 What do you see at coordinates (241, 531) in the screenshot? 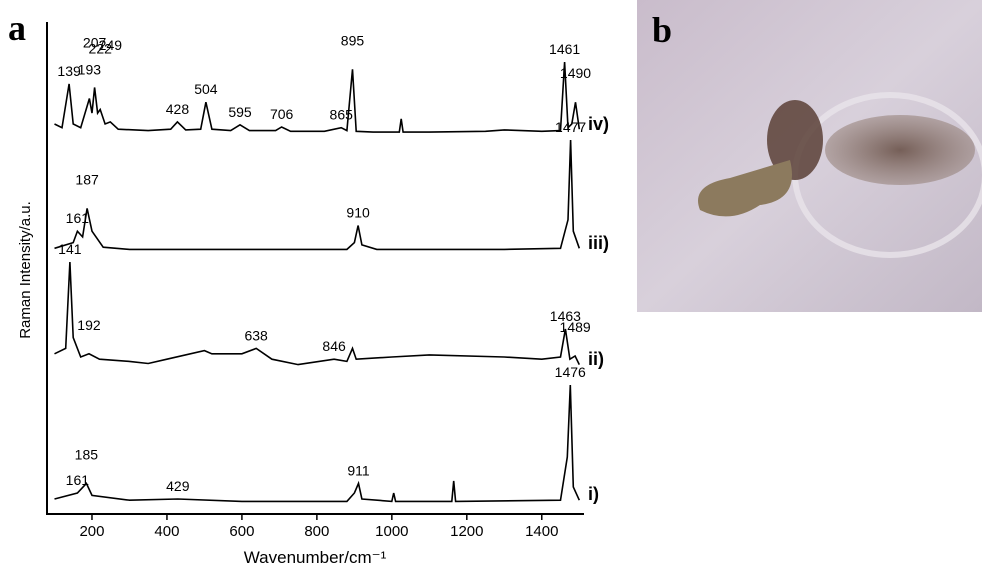
I see `x-tick-label: 600` at bounding box center [241, 531].